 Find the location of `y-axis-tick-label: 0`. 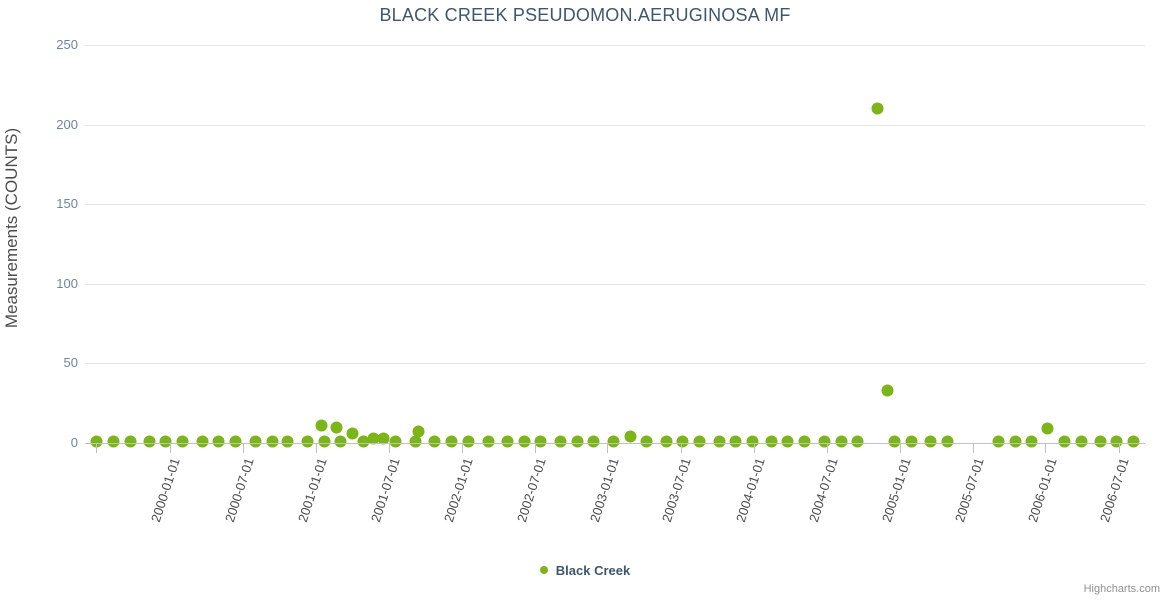

y-axis-tick-label: 0 is located at coordinates (74, 442).